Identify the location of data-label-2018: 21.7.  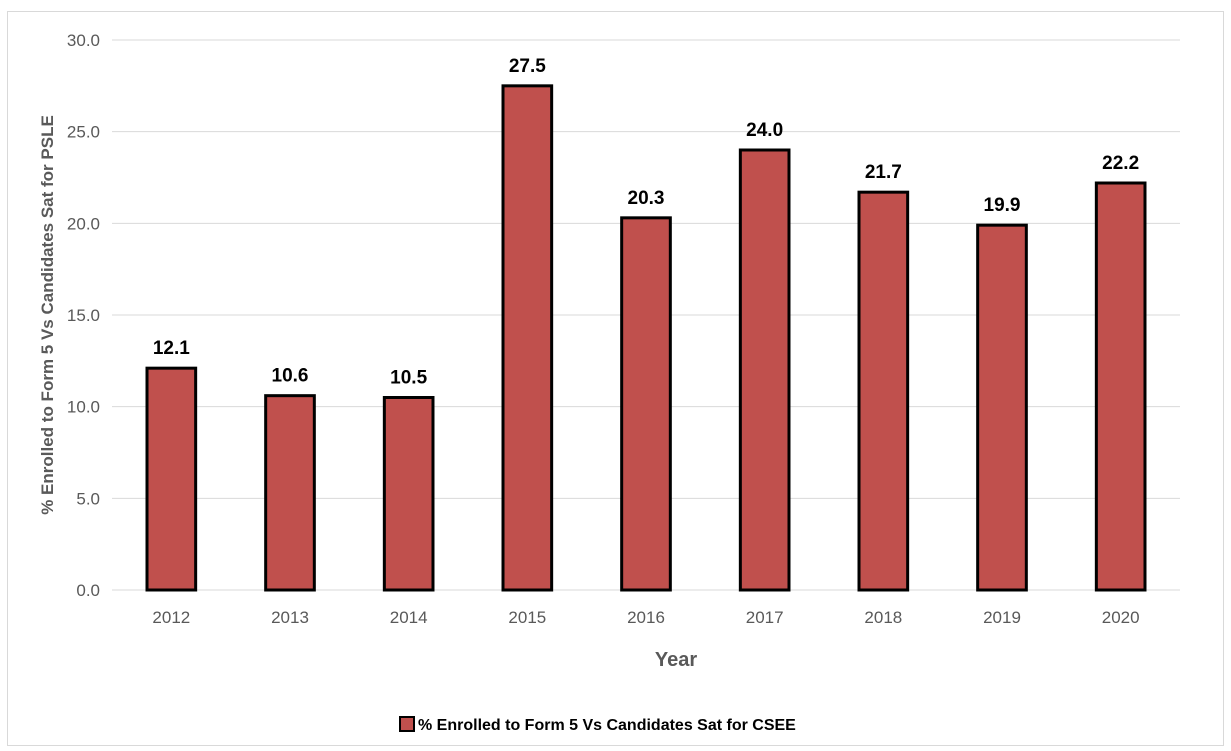
(883, 172).